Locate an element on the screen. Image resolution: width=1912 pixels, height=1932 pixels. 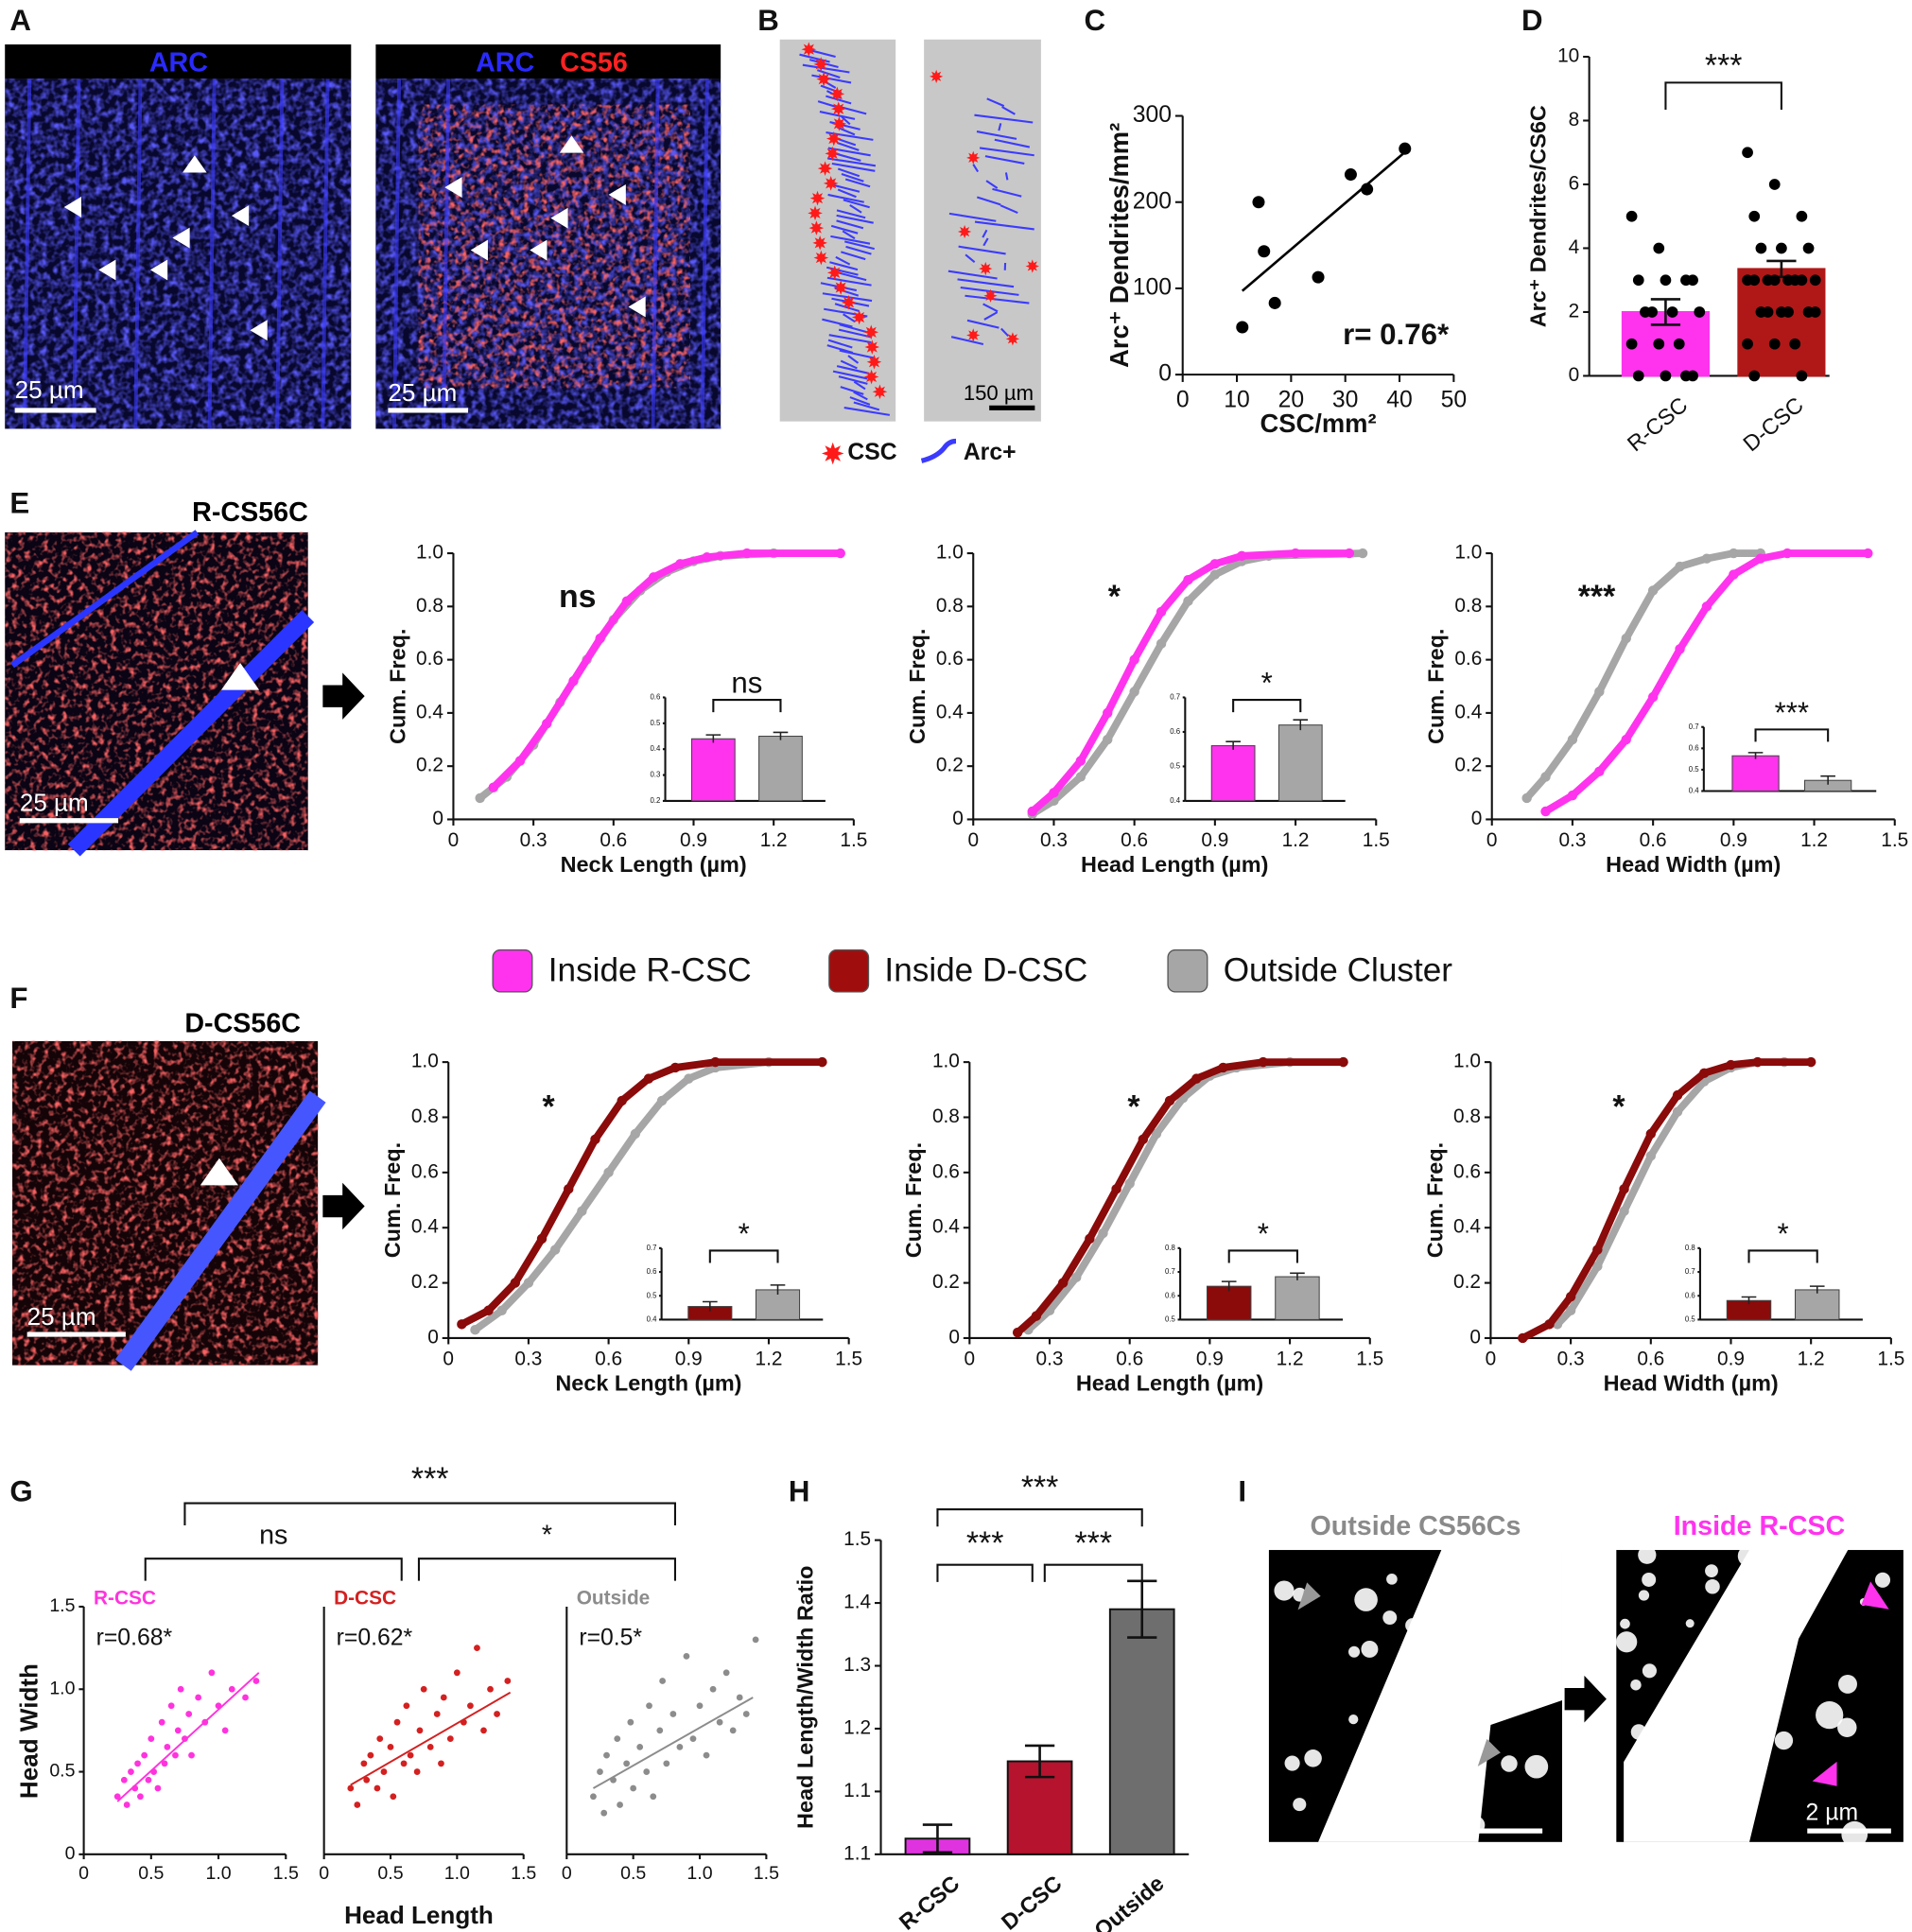
y-tick-label: 0.8 is located at coordinates (1467, 1116).